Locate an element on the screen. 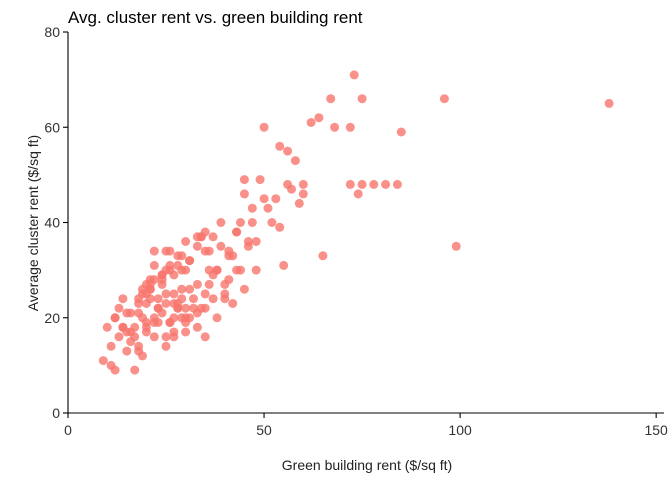 This screenshot has height=480, width=672. x-tick-label: 50 is located at coordinates (264, 430).